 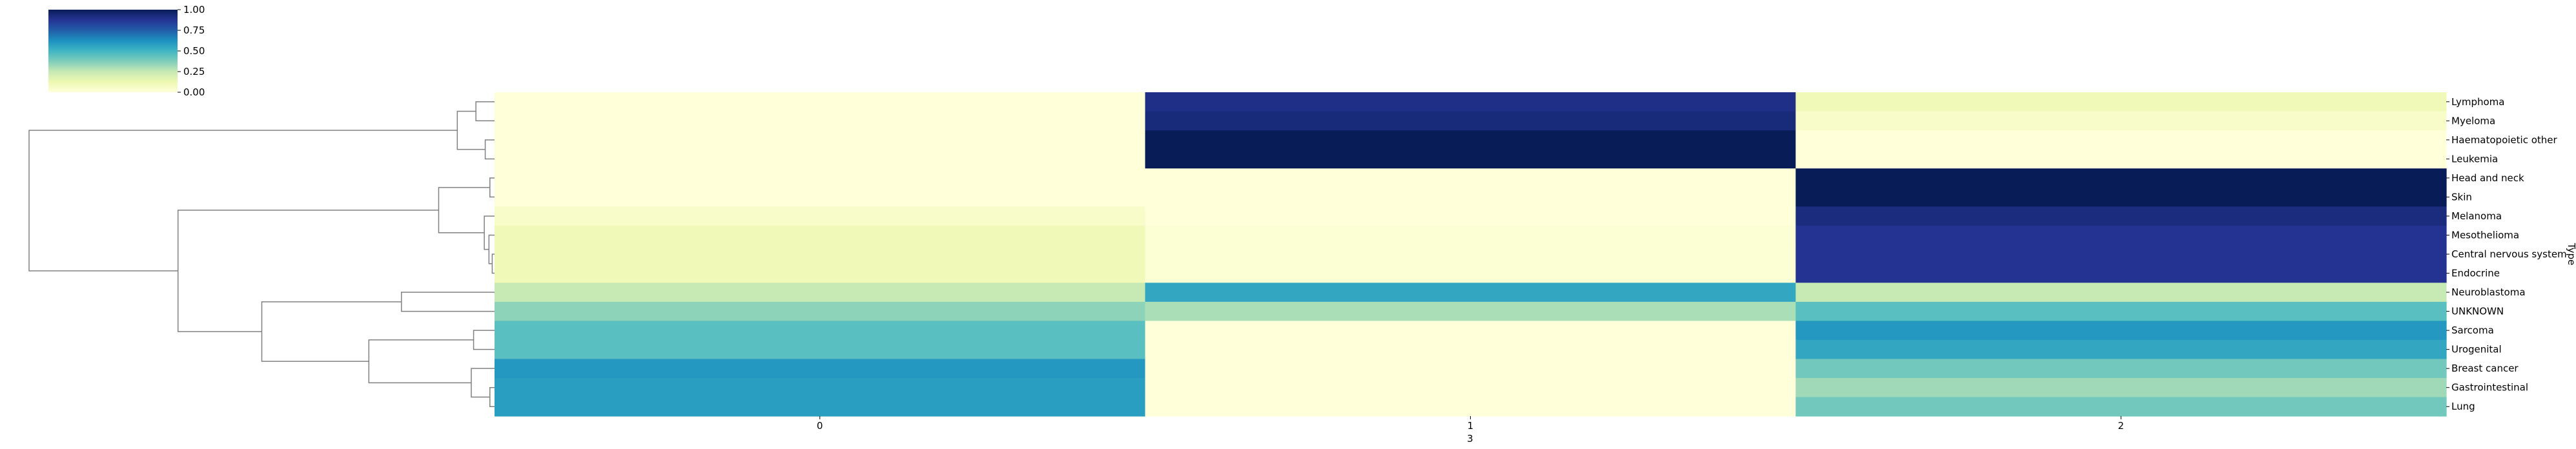 I want to click on colorbar-tick-label: 0.75, so click(x=194, y=30).